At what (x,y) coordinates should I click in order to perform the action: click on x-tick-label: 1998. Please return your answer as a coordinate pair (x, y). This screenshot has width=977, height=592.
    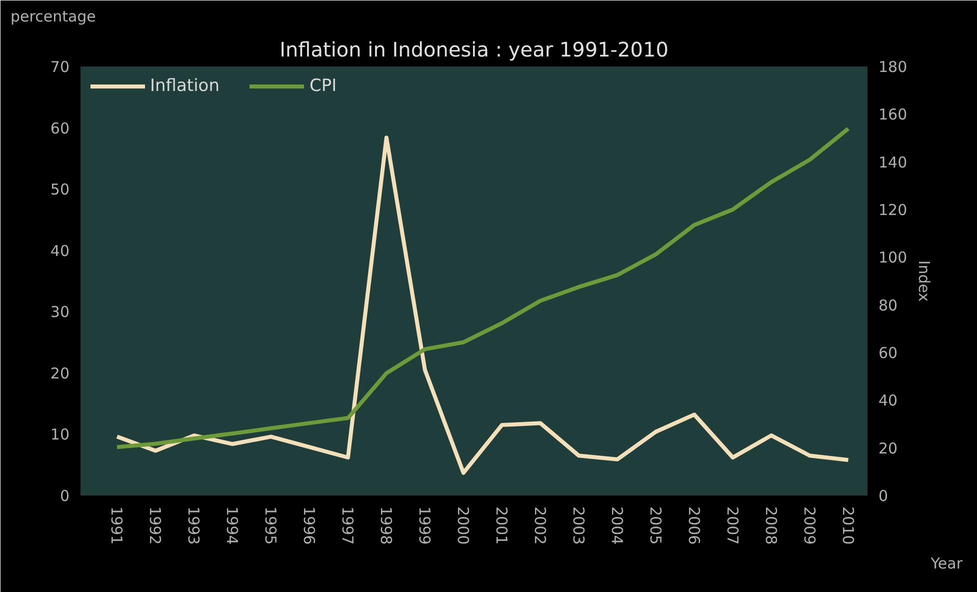
    Looking at the image, I should click on (385, 525).